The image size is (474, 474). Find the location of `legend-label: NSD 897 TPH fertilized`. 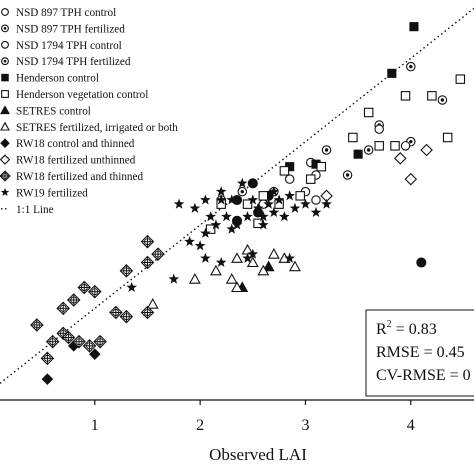

legend-label: NSD 897 TPH fertilized is located at coordinates (70, 29).